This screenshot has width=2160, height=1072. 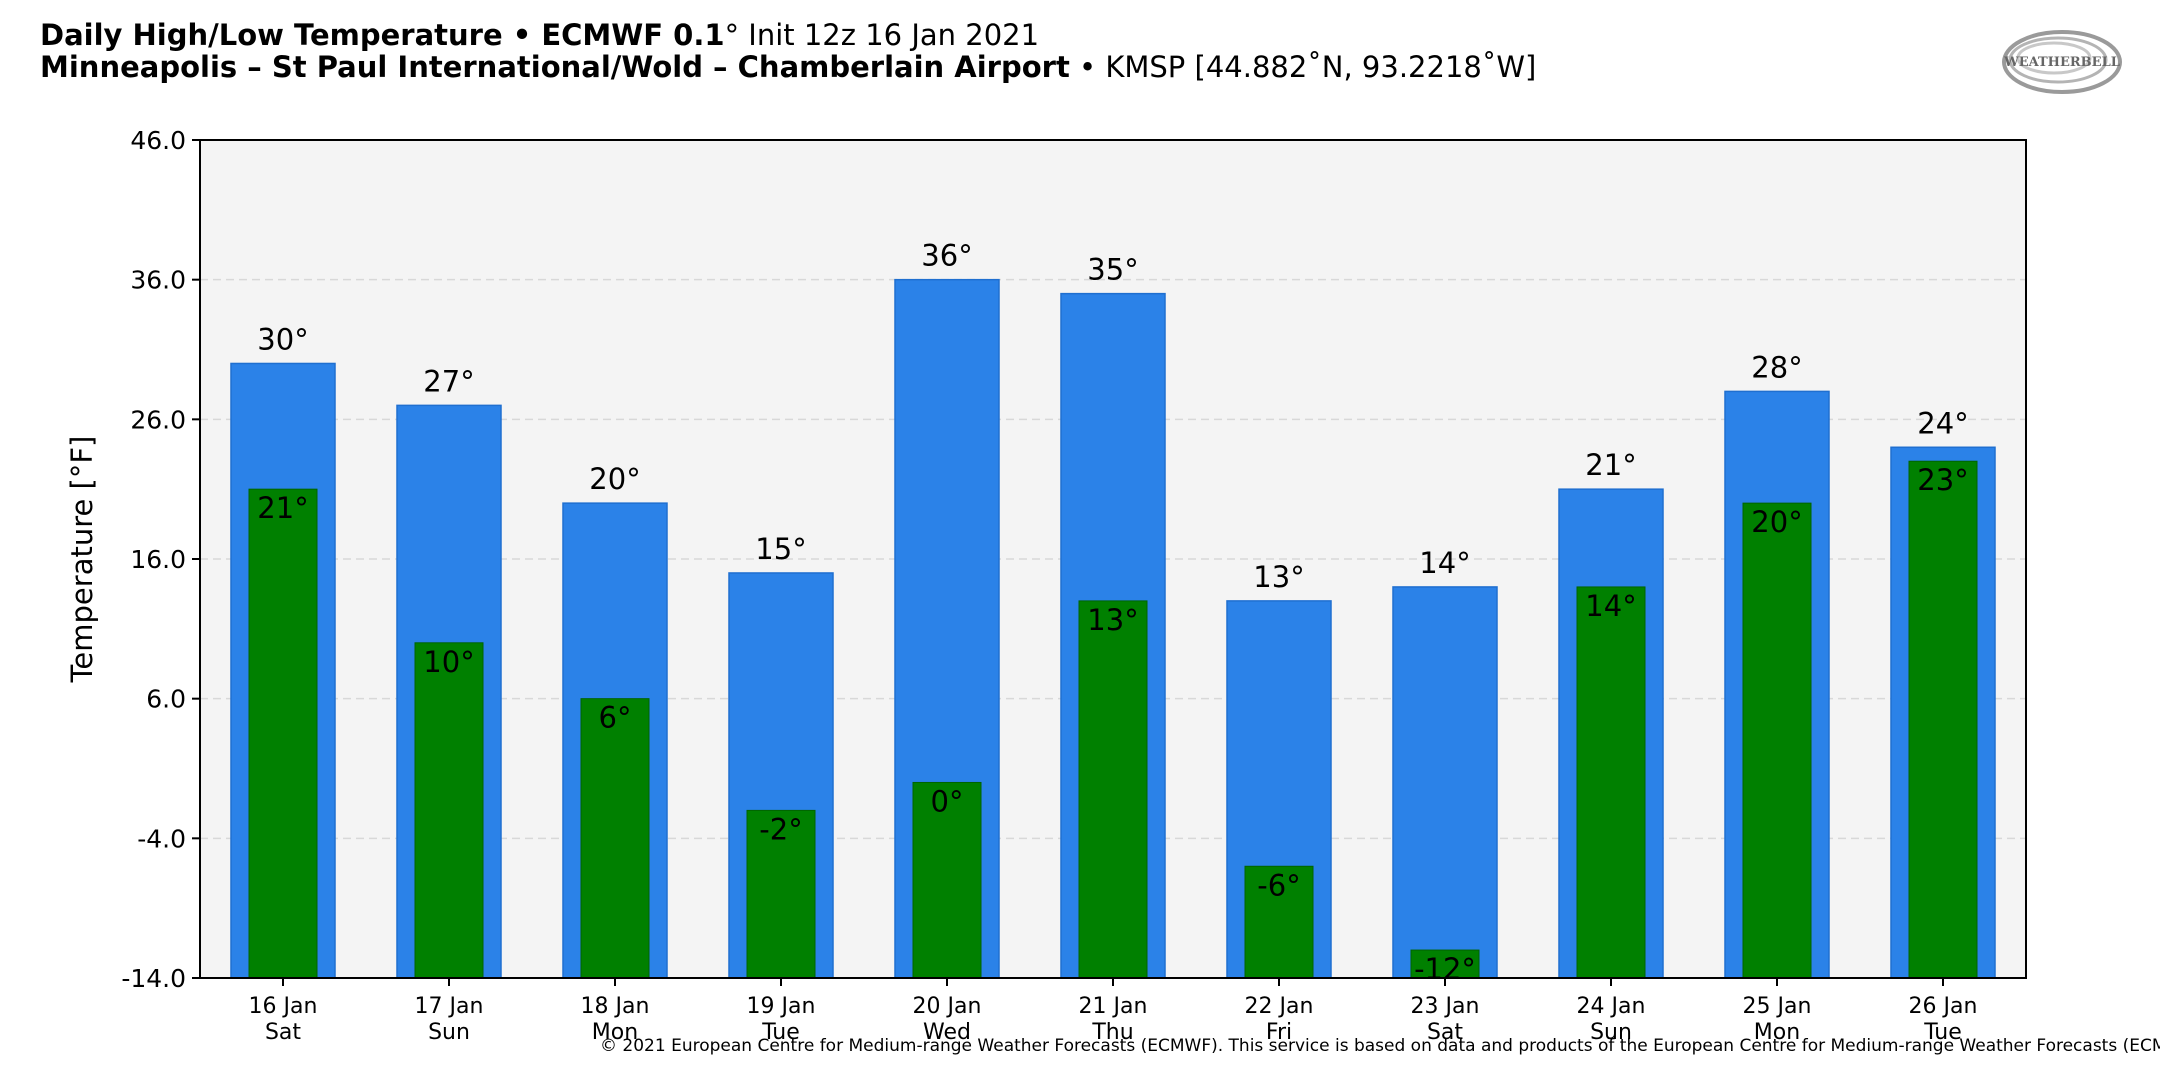 I want to click on logo-text: WEATHERBELL, so click(x=2061, y=62).